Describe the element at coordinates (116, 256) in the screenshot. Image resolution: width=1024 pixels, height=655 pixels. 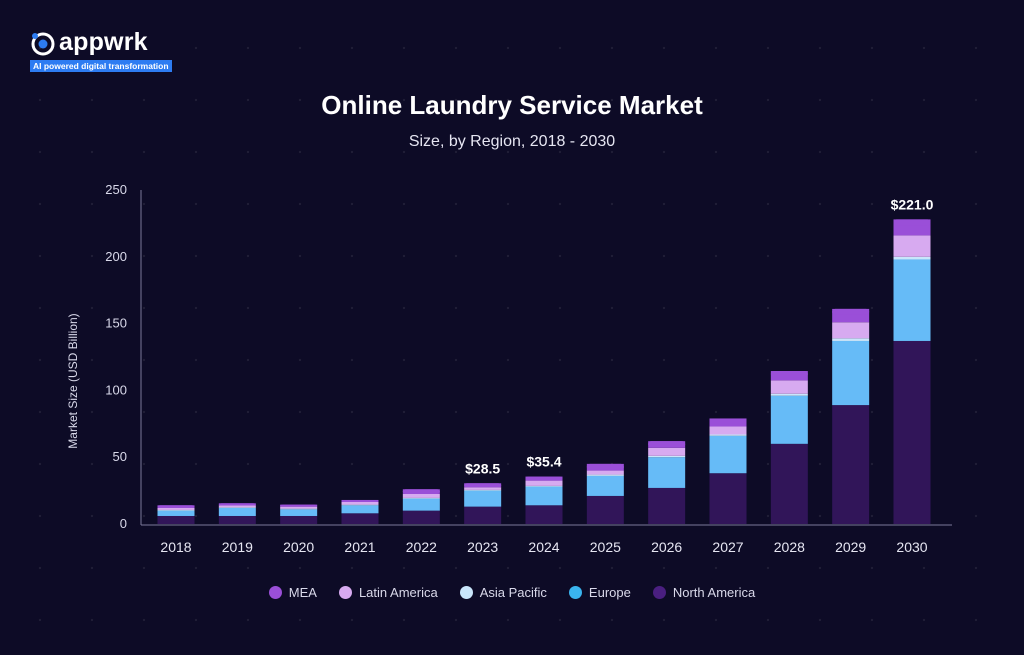
I see `y-tick-label: 200` at that location.